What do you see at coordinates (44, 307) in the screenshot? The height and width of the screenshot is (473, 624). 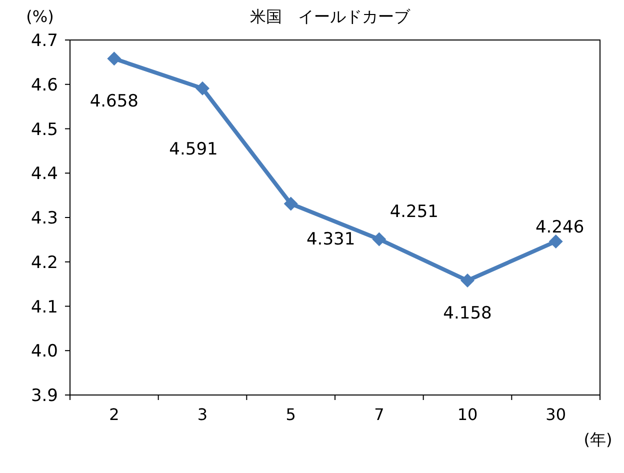 I see `y-tick-label: 4.1` at bounding box center [44, 307].